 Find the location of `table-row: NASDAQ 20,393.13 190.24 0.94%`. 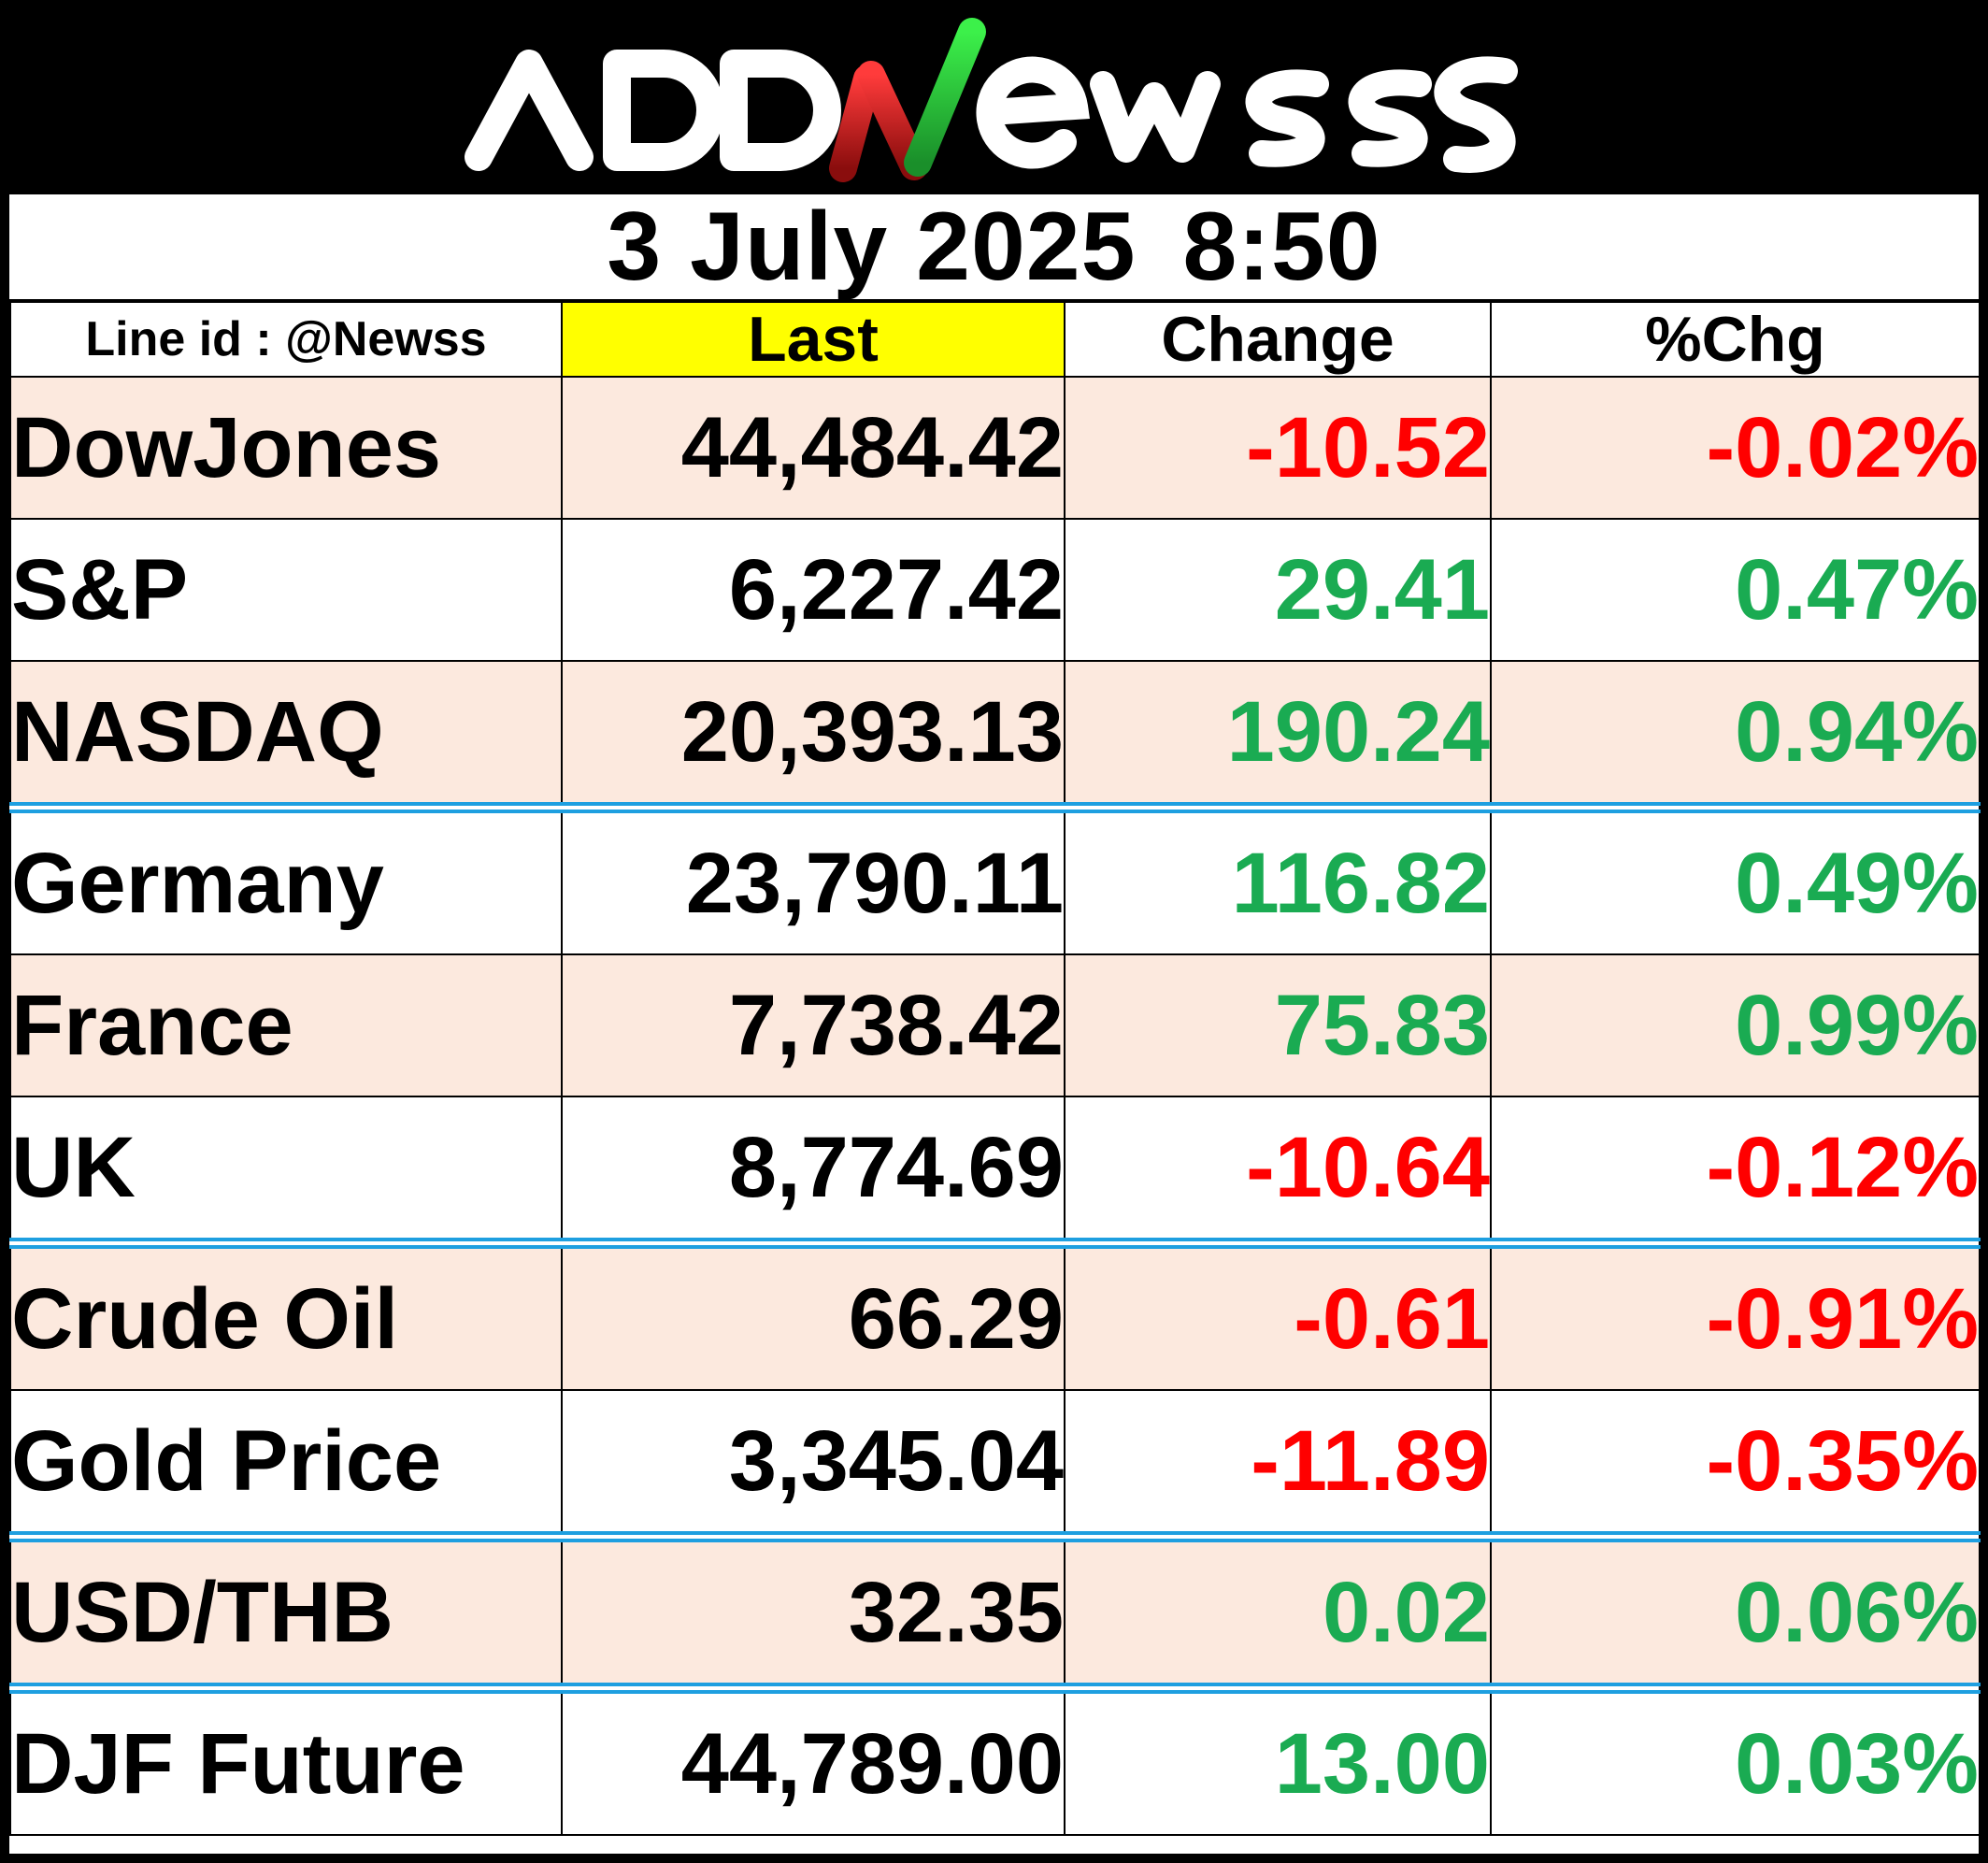

table-row: NASDAQ 20,393.13 190.24 0.94% is located at coordinates (995, 737).